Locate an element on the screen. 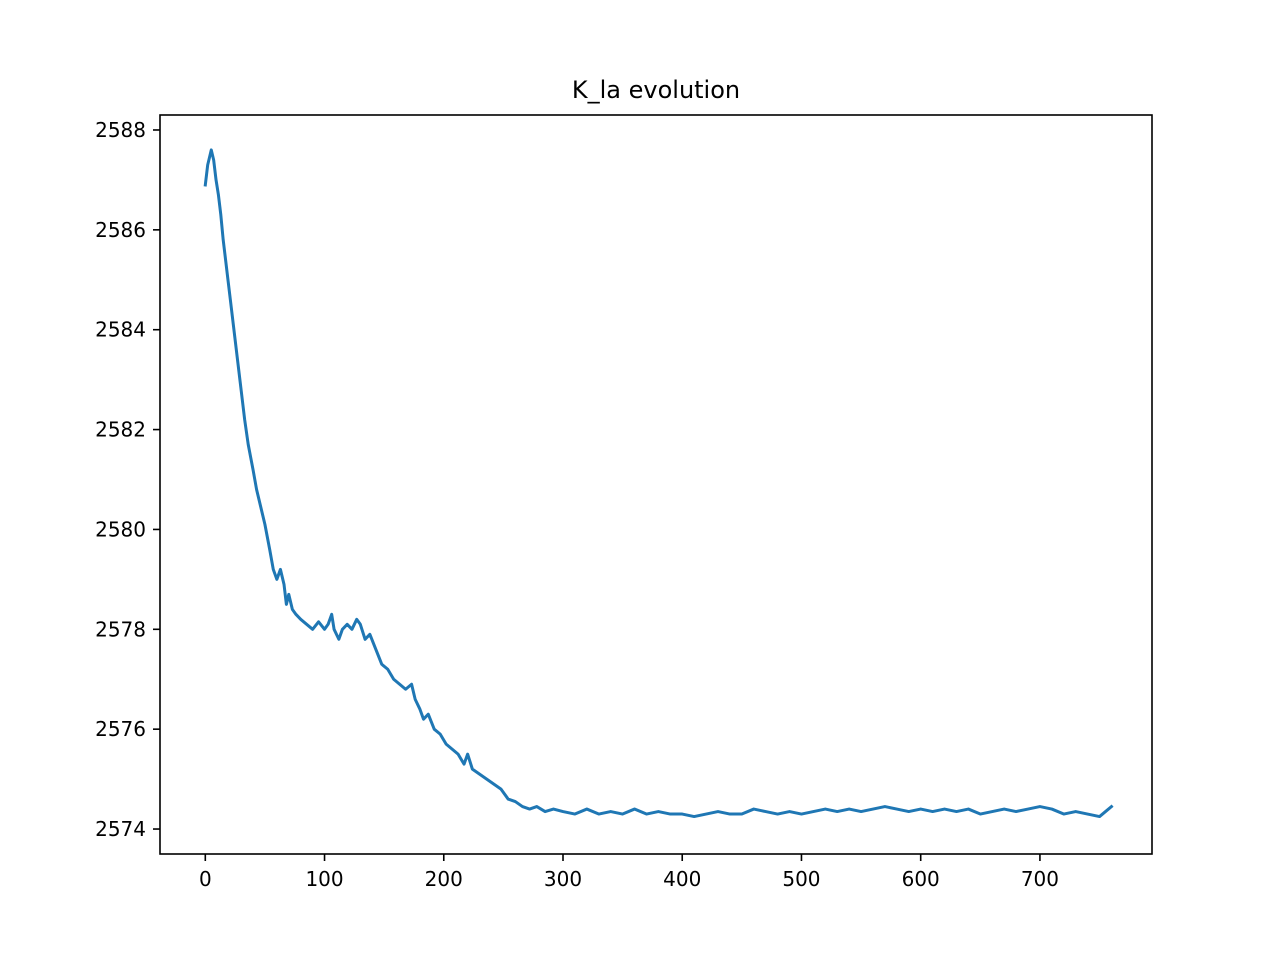  y-tick-label: 2586 is located at coordinates (120, 230).